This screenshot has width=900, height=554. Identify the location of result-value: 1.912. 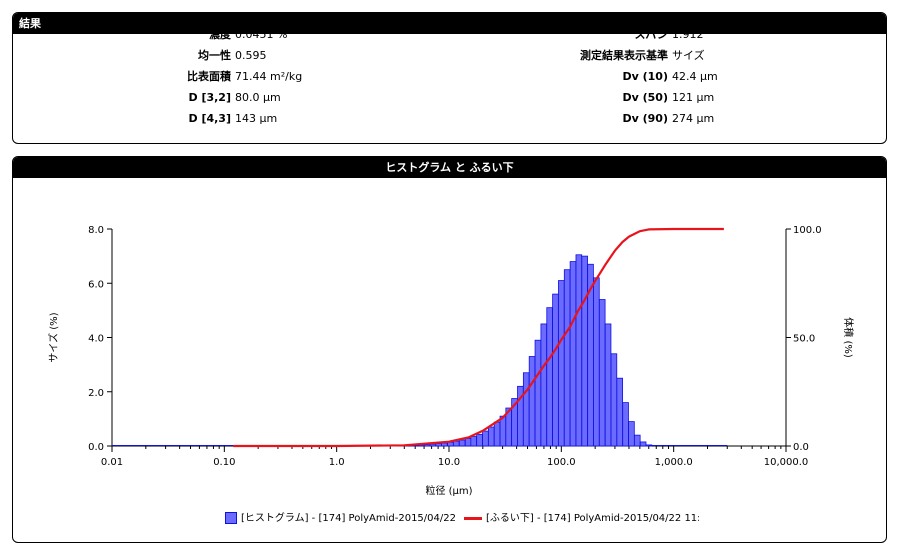
(688, 34).